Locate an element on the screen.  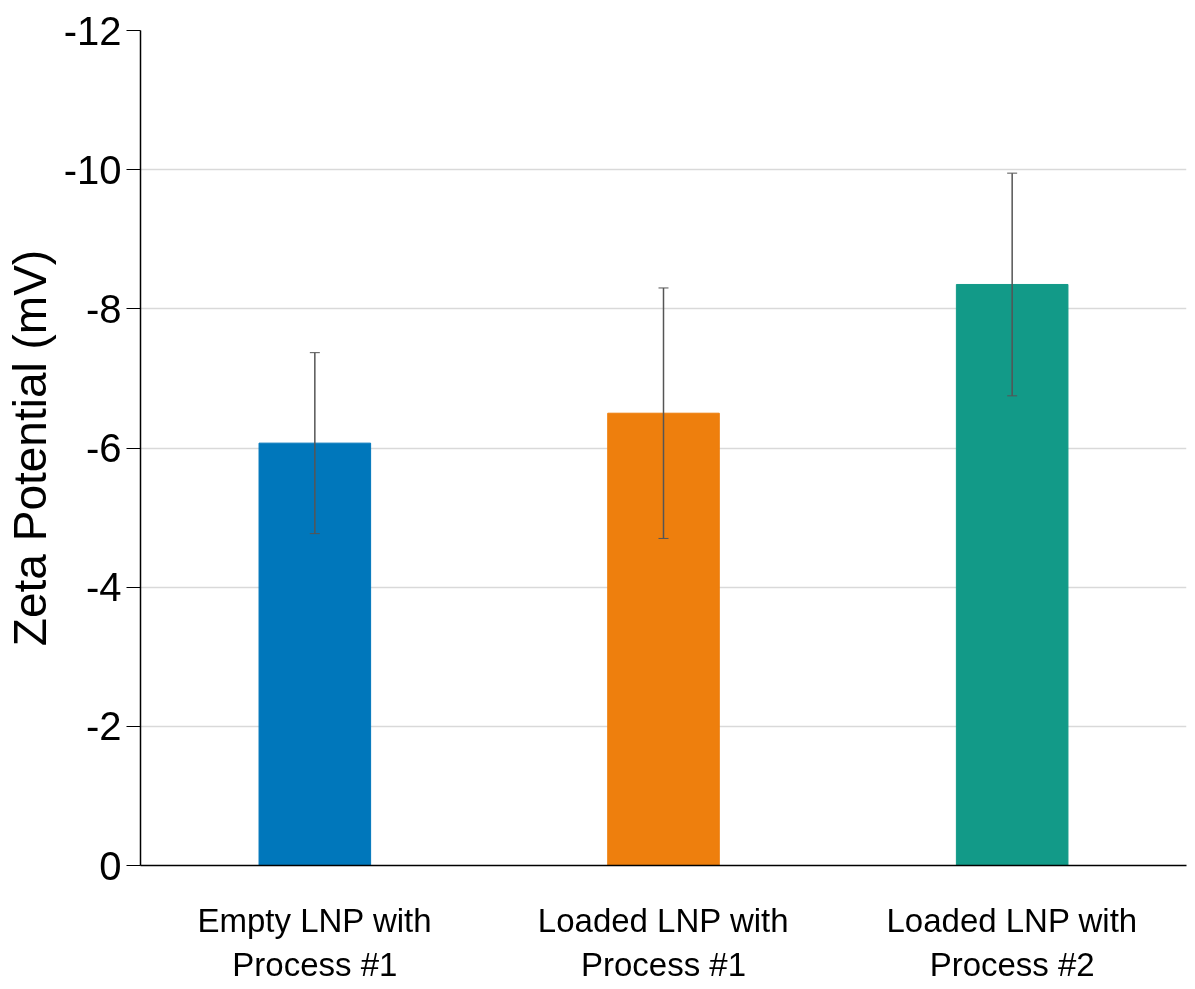
y-tick-label: -4 is located at coordinates (103, 587).